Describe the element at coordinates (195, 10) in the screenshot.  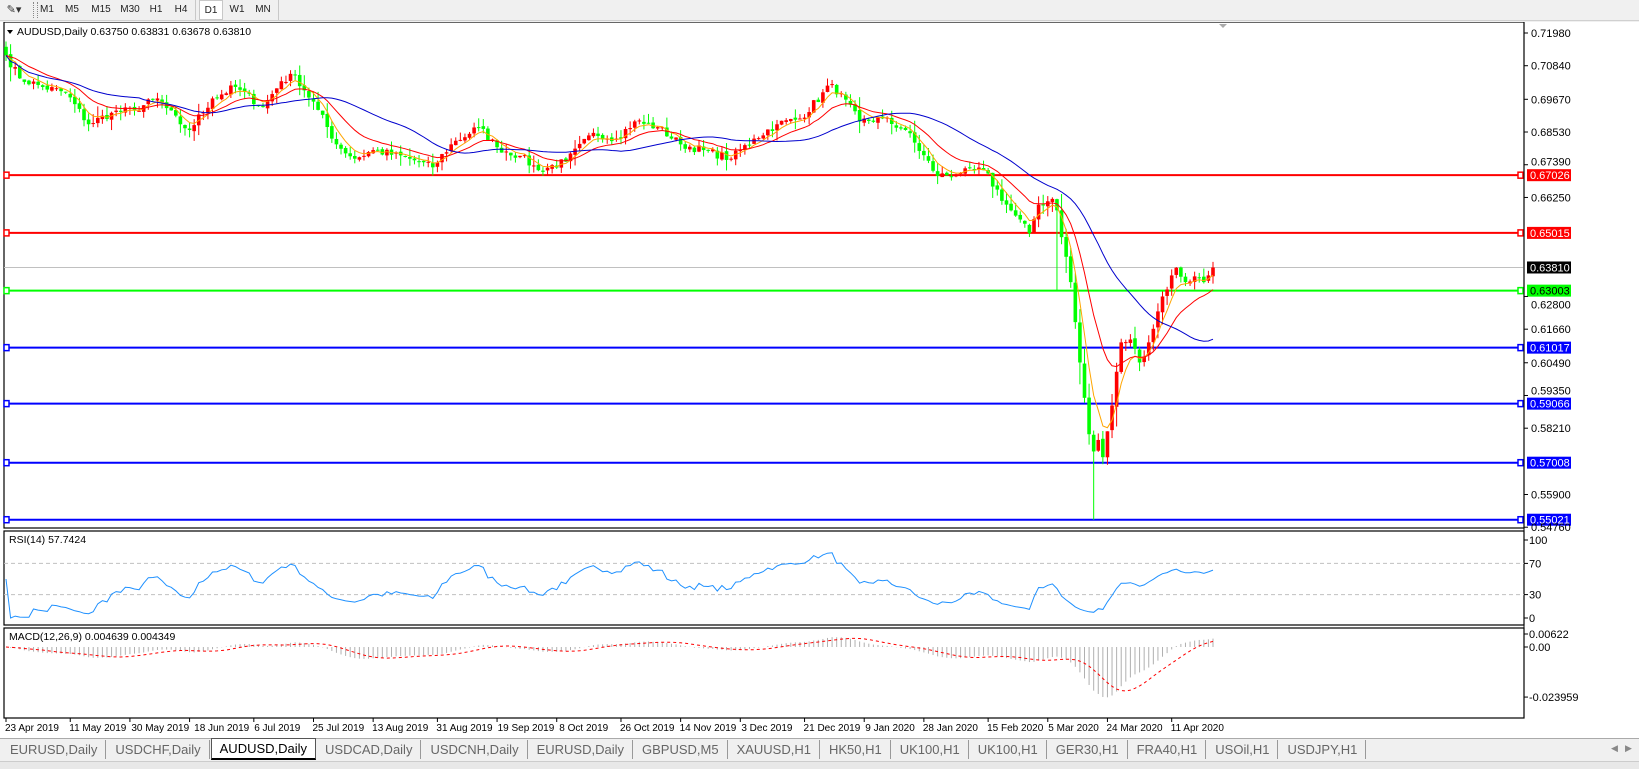
I see `toolbar-separator` at that location.